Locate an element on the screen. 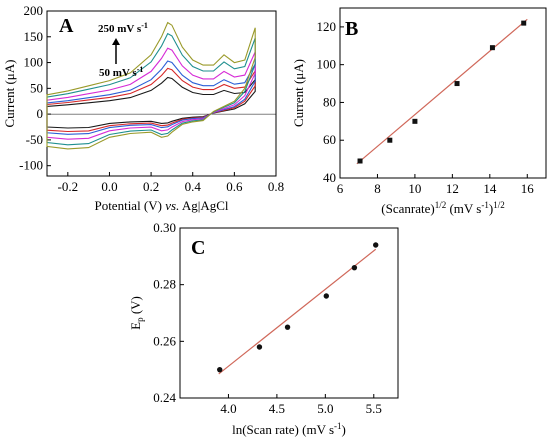 The image size is (550, 441). panel-c-x-tick-label: 4.0 is located at coordinates (228, 408).